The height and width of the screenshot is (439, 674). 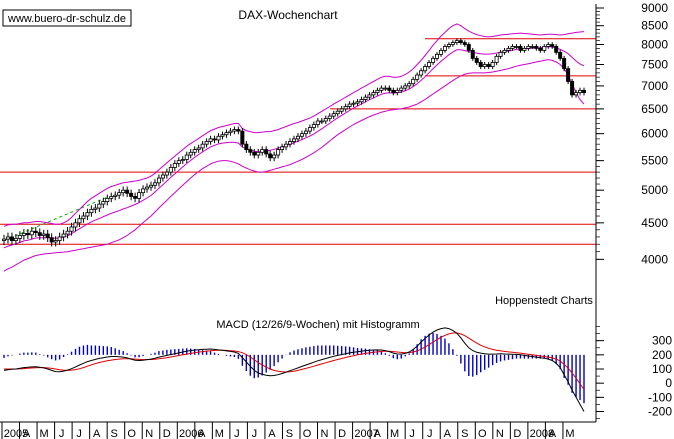 What do you see at coordinates (654, 65) in the screenshot?
I see `y-tick-label: 7500` at bounding box center [654, 65].